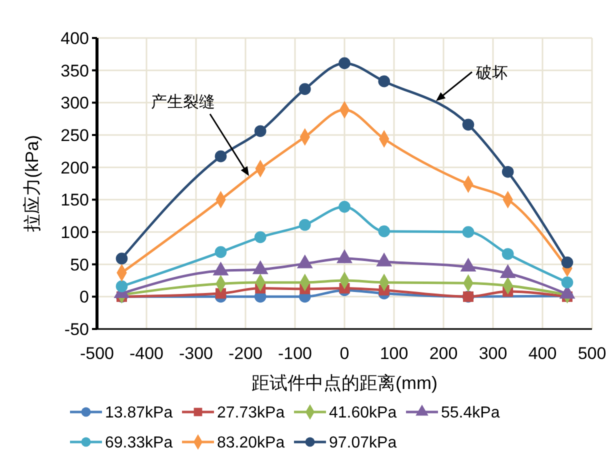  What do you see at coordinates (443, 353) in the screenshot?
I see `x-tick-label: 200` at bounding box center [443, 353].